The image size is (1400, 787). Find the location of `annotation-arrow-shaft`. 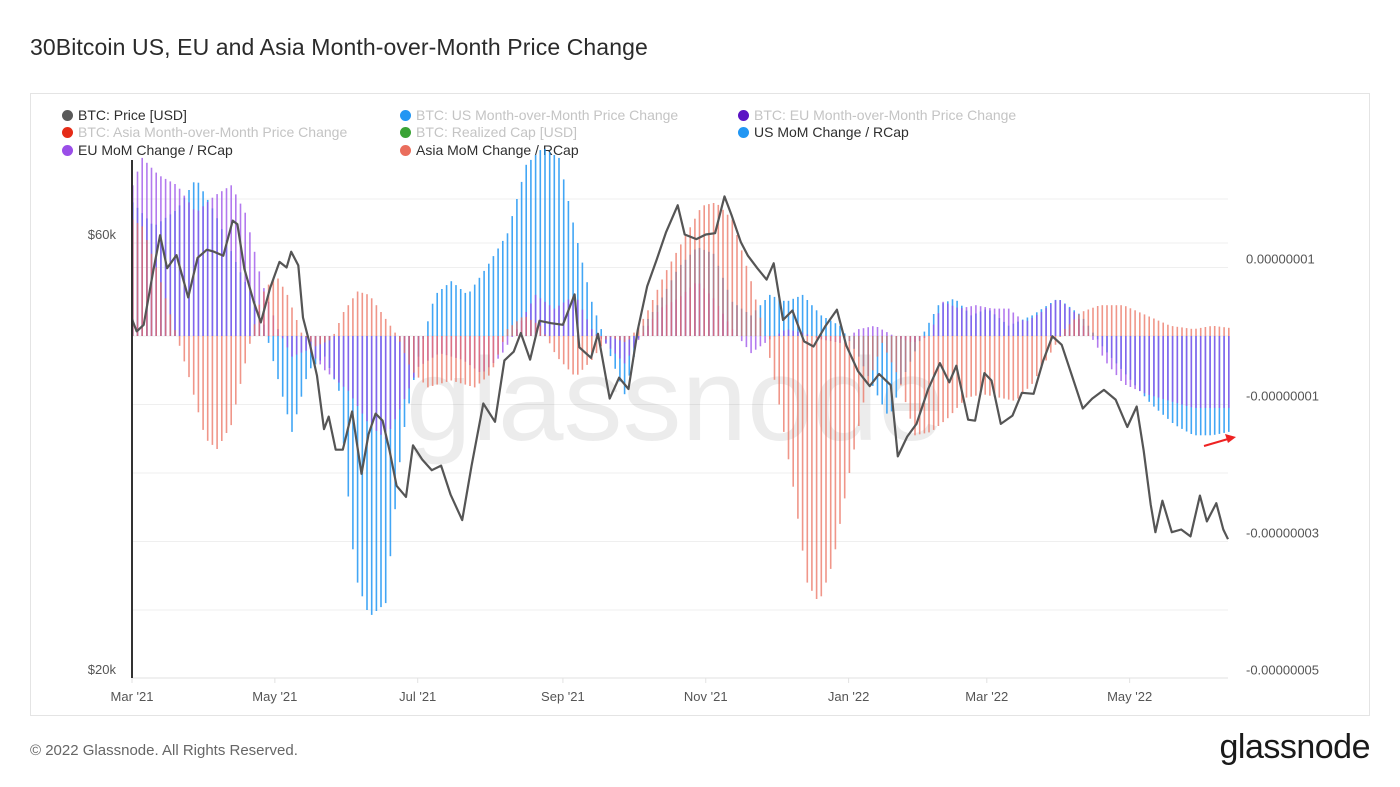

annotation-arrow-shaft is located at coordinates (1216, 442).